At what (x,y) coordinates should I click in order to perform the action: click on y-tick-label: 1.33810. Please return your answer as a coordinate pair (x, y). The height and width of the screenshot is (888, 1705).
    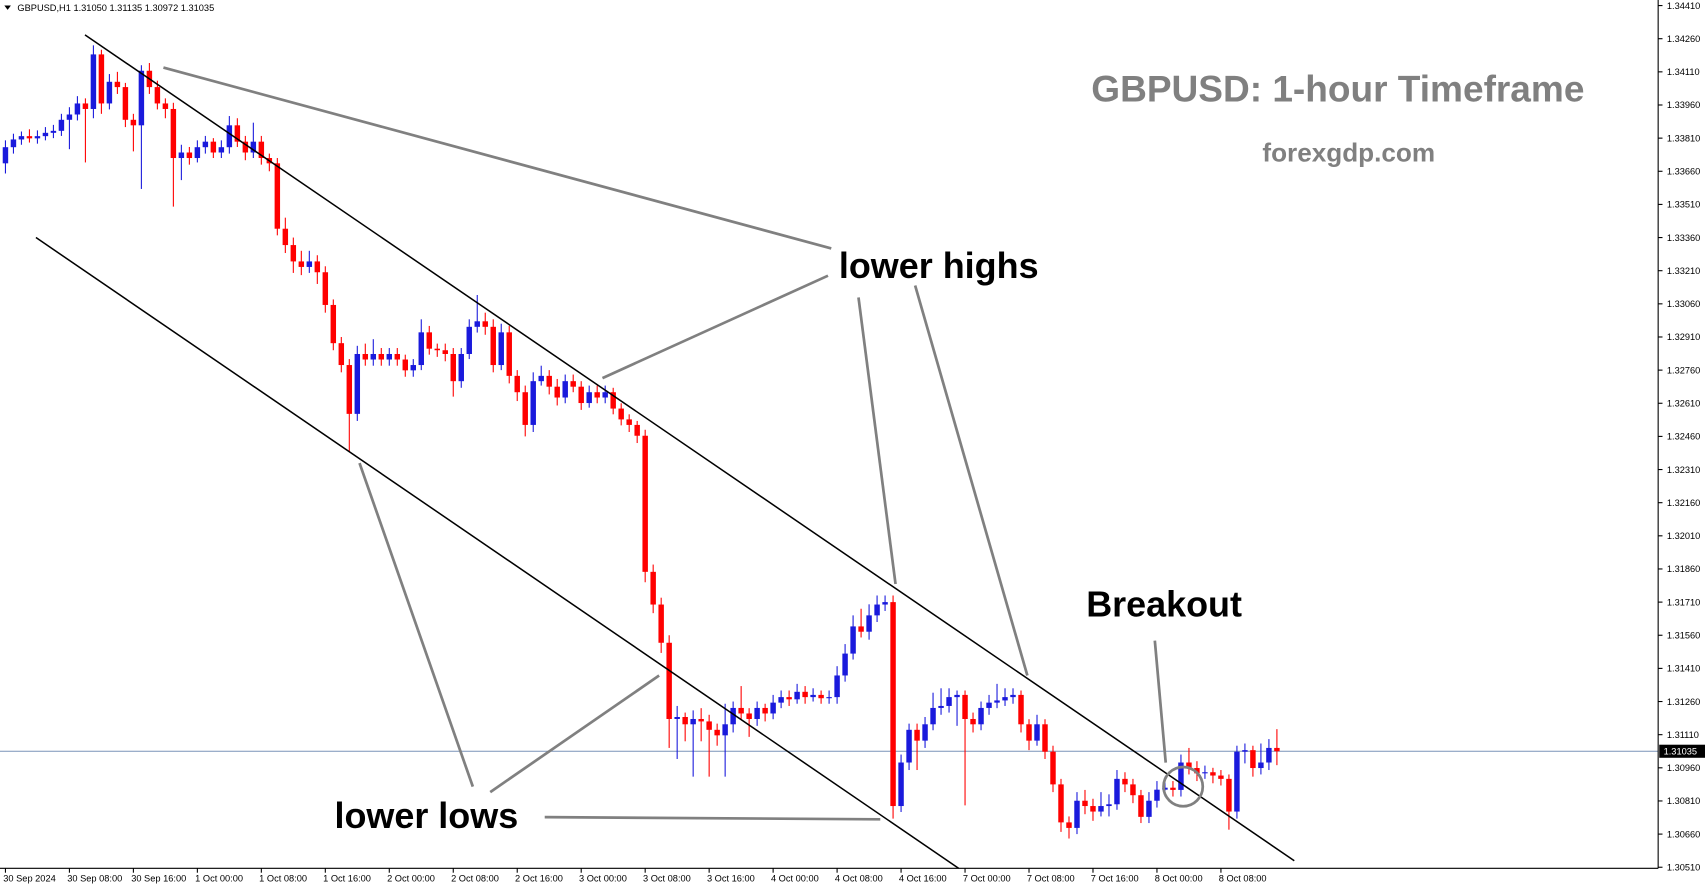
    Looking at the image, I should click on (1683, 138).